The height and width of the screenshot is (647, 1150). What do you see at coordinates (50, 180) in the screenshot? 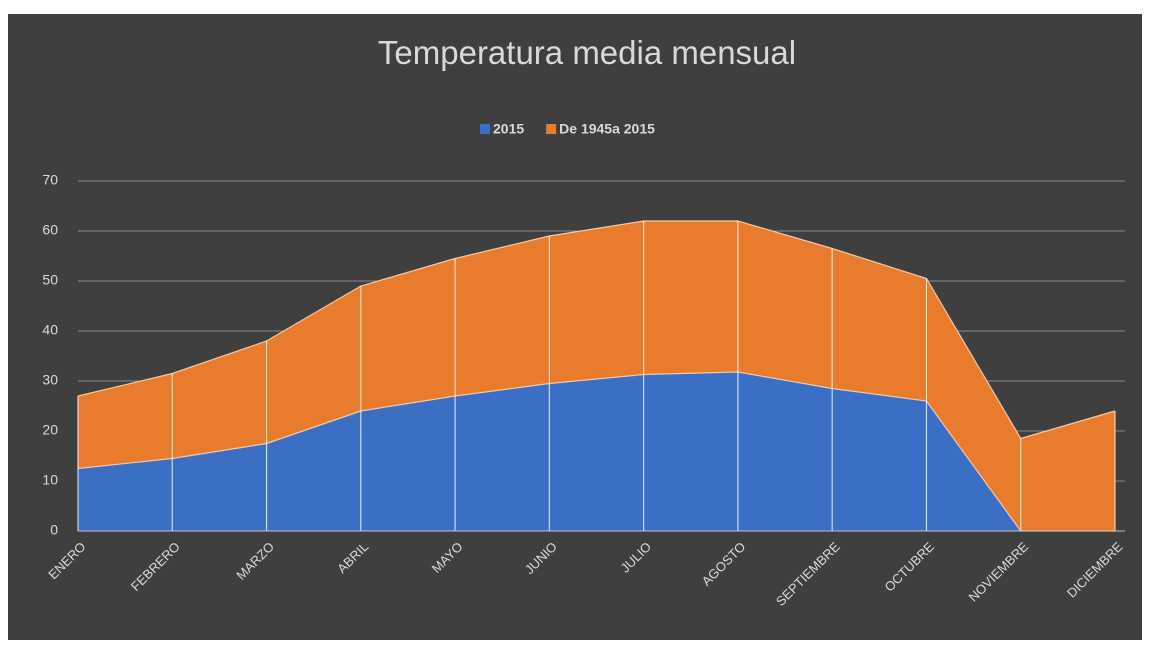
I see `y-tick-label: 70` at bounding box center [50, 180].